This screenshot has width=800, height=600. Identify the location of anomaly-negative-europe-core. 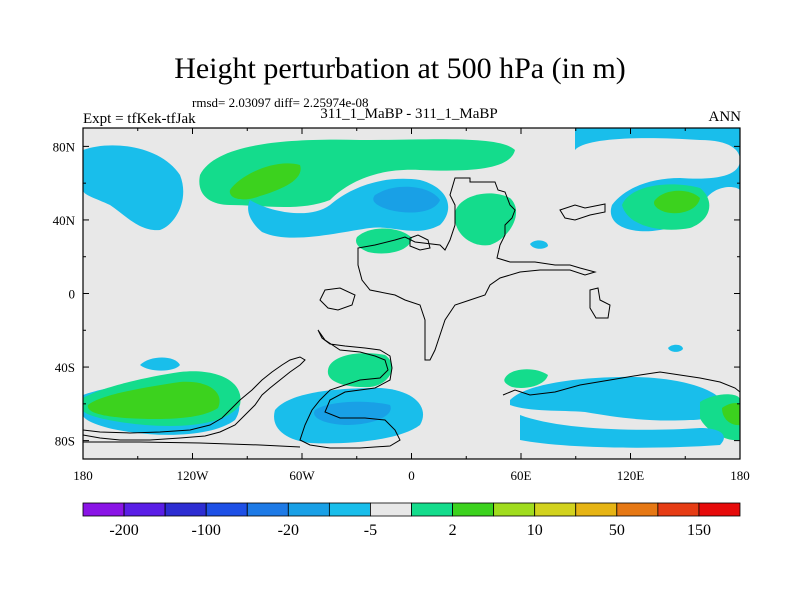
(406, 199).